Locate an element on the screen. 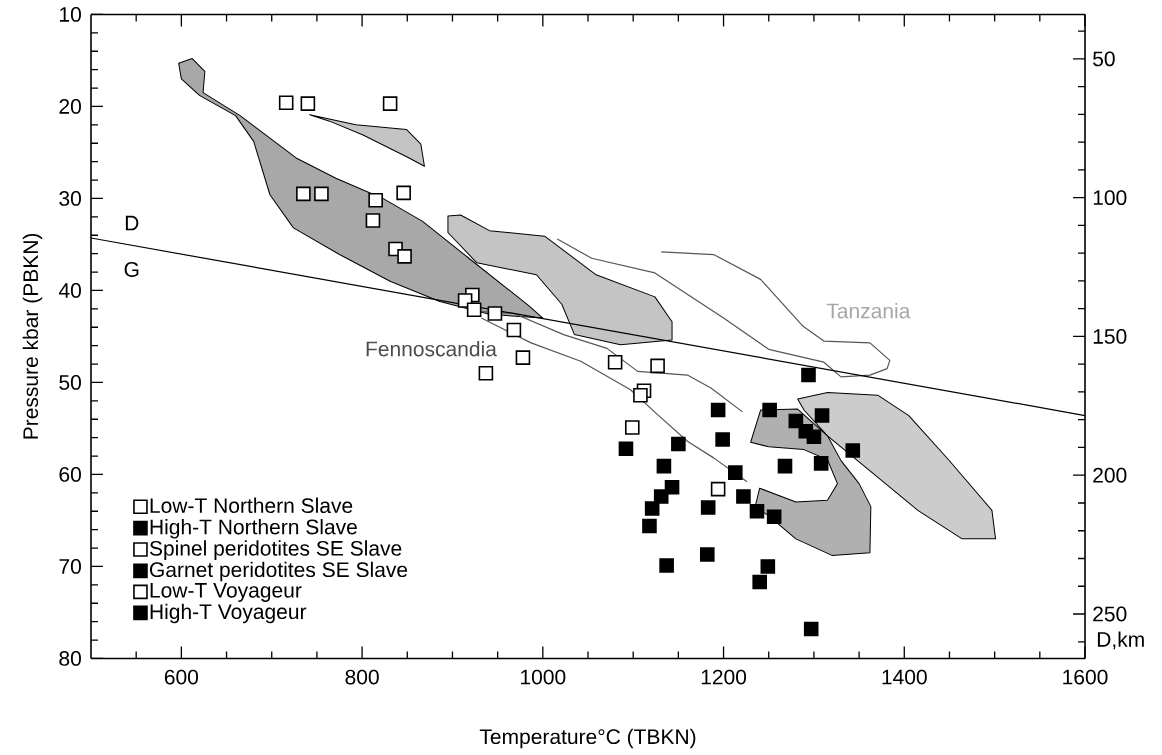 The image size is (1162, 755). y2-tick-label: 250 is located at coordinates (1110, 614).